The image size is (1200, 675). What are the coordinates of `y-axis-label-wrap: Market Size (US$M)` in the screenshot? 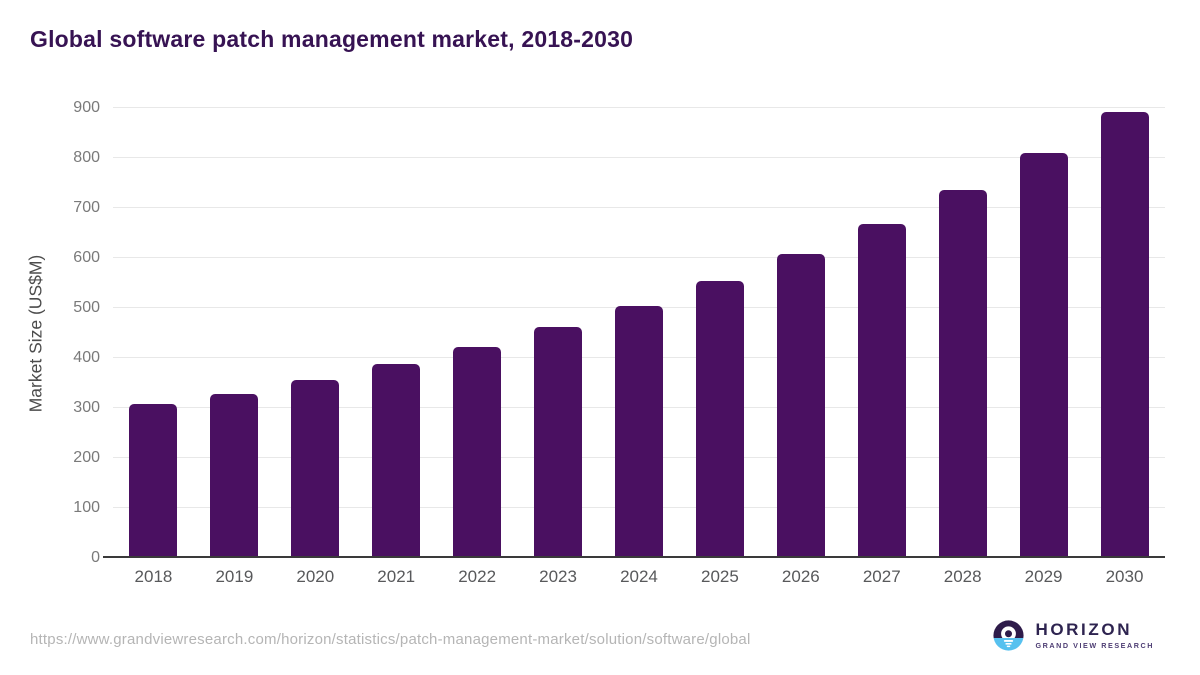 It's located at (36, 333).